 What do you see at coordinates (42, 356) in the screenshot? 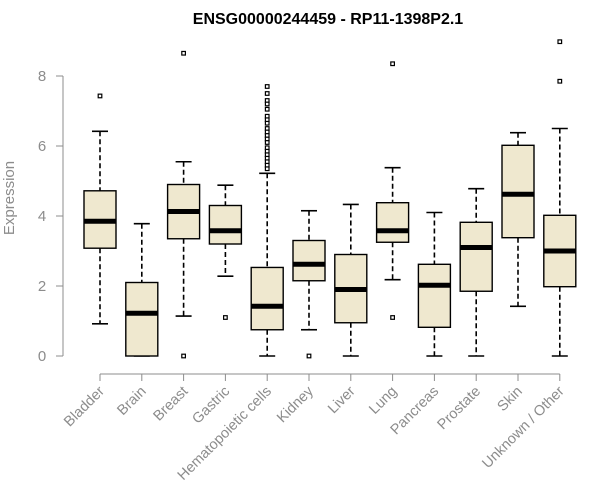
I see `y-tick-label: 0` at bounding box center [42, 356].